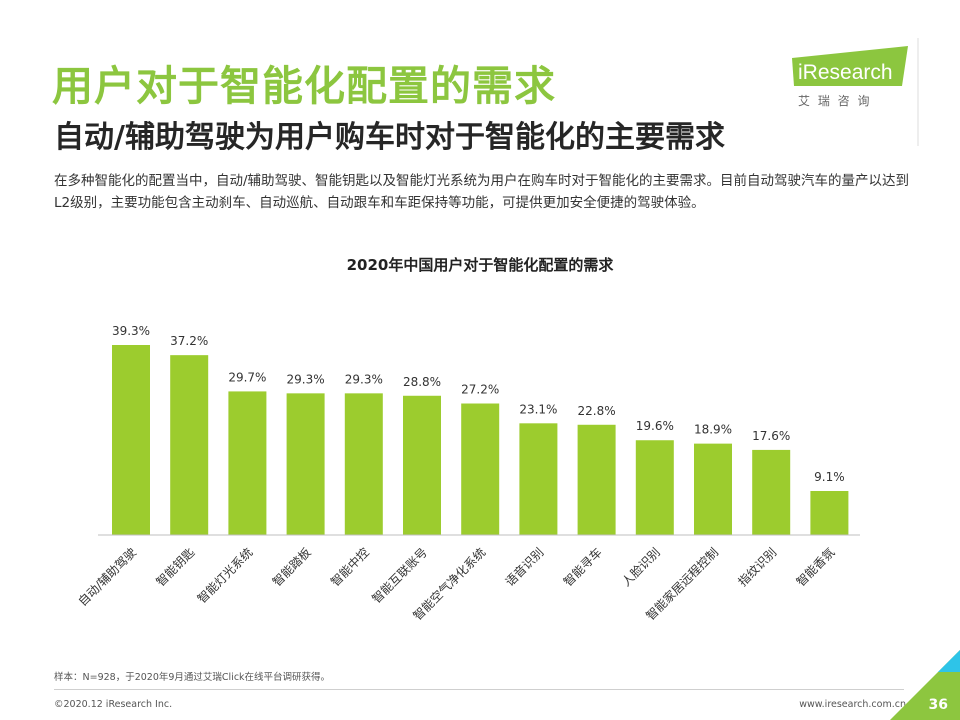 This screenshot has width=960, height=720. What do you see at coordinates (582, 567) in the screenshot?
I see `x-tick-label-9: 智能寻车` at bounding box center [582, 567].